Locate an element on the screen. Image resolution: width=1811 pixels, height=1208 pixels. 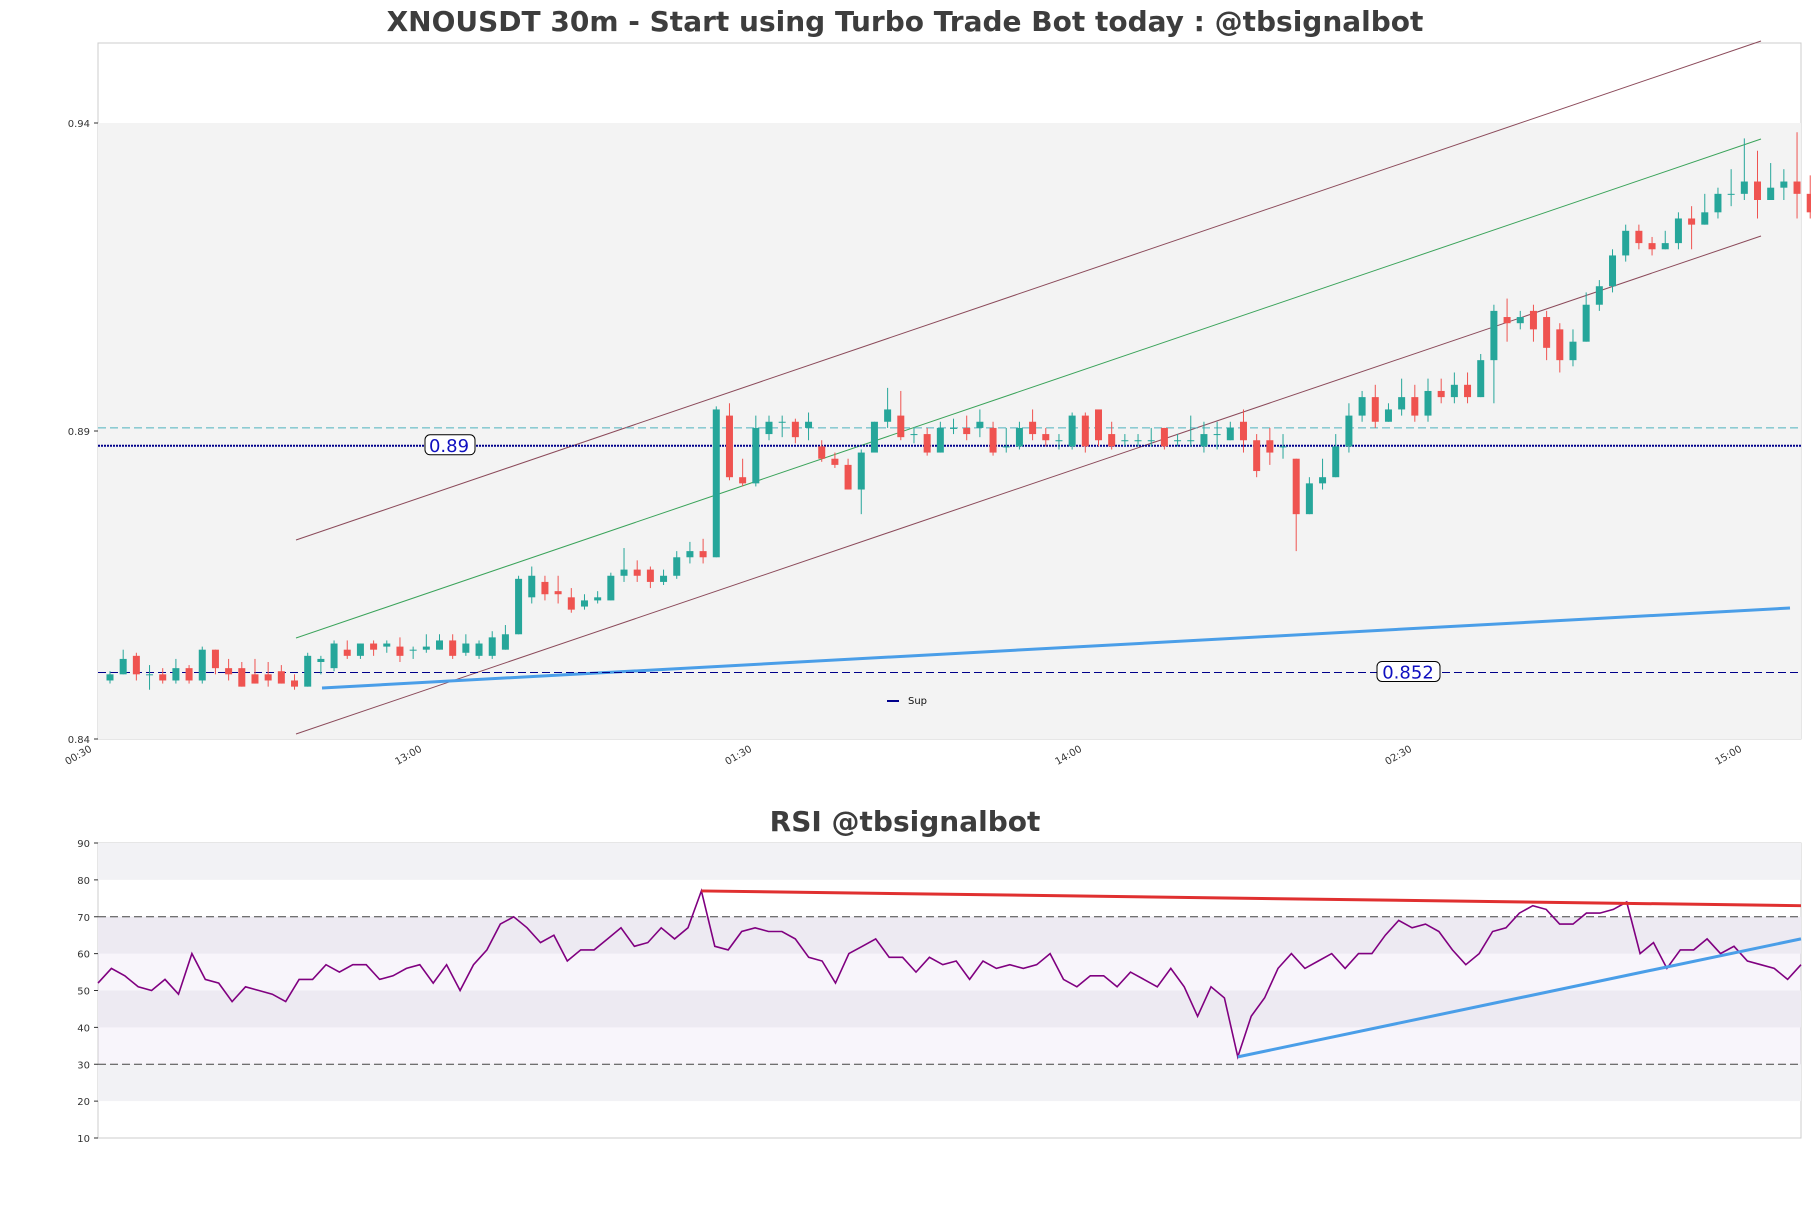
rsi-series-line is located at coordinates (949, 974).